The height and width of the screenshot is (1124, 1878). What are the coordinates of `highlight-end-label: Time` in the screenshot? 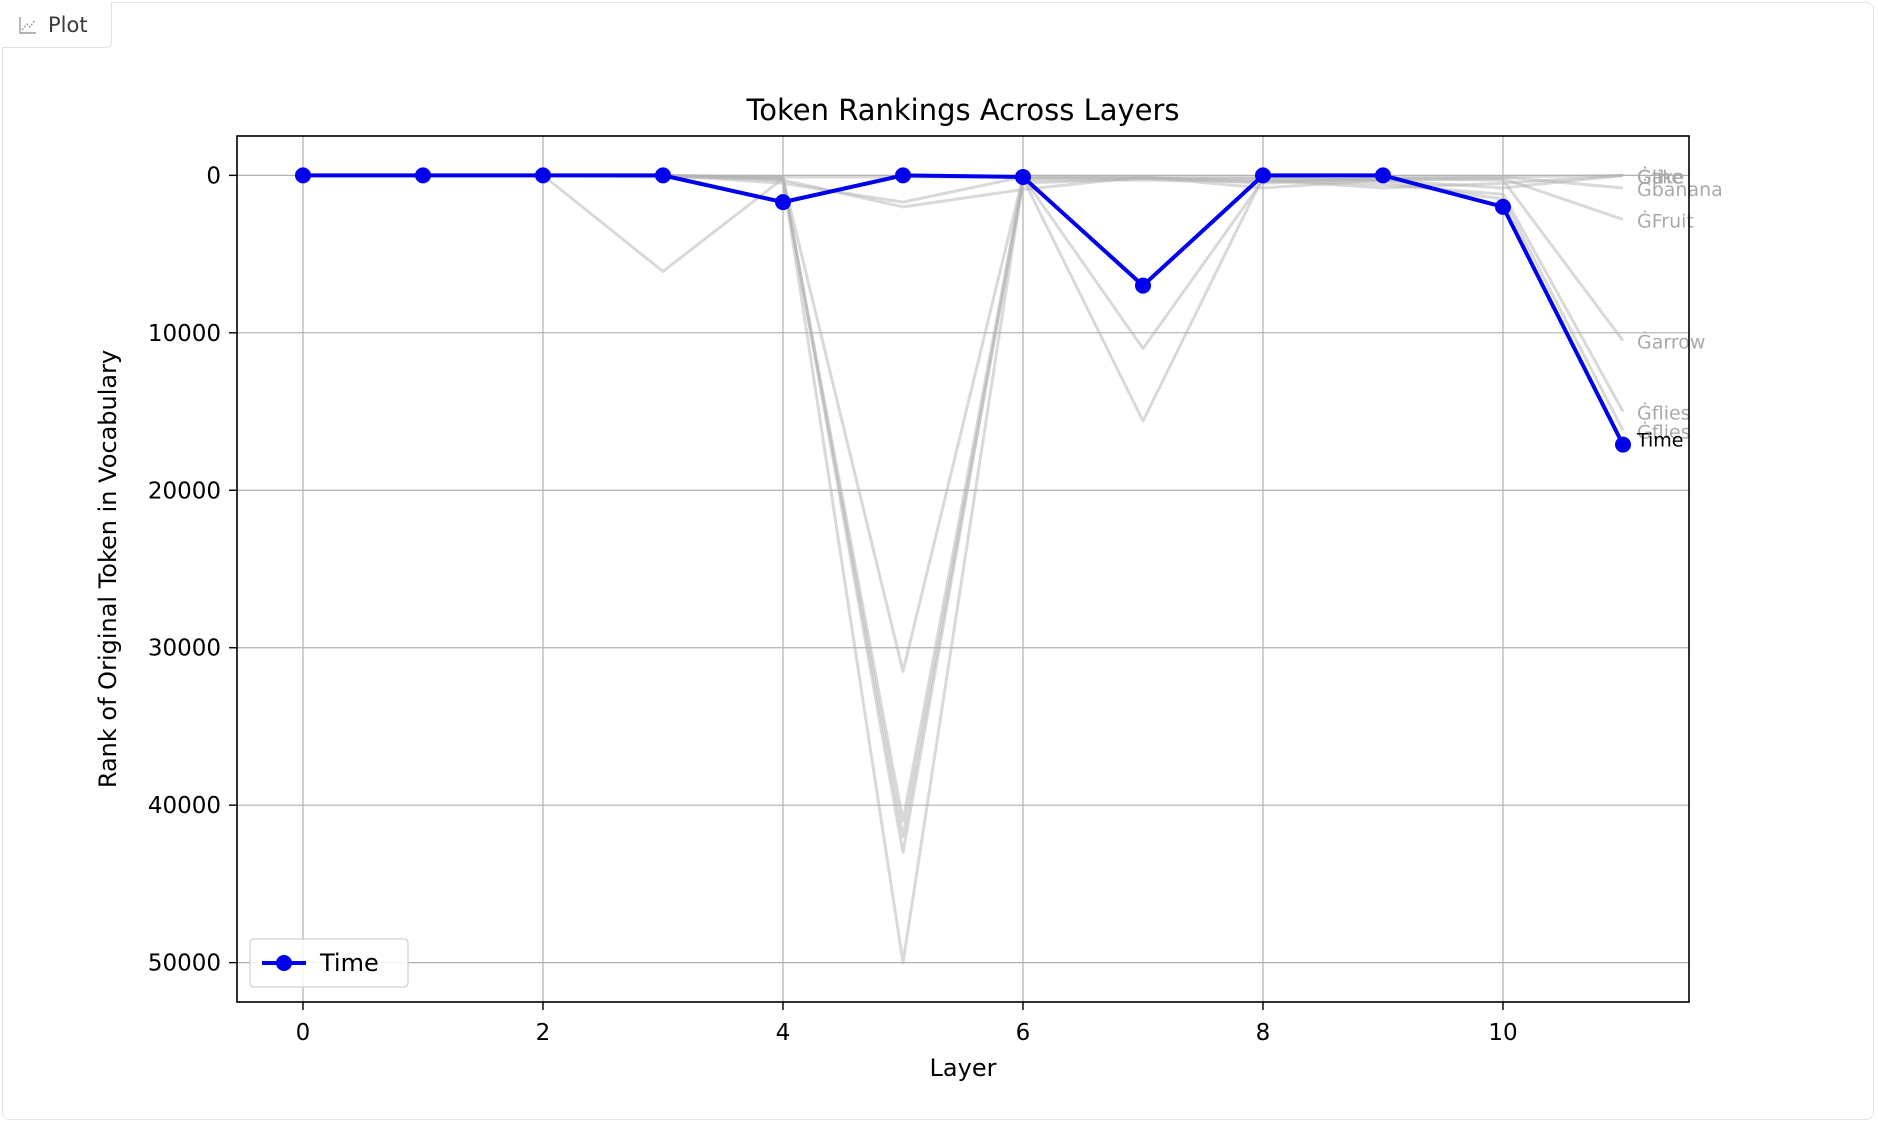 It's located at (1660, 441).